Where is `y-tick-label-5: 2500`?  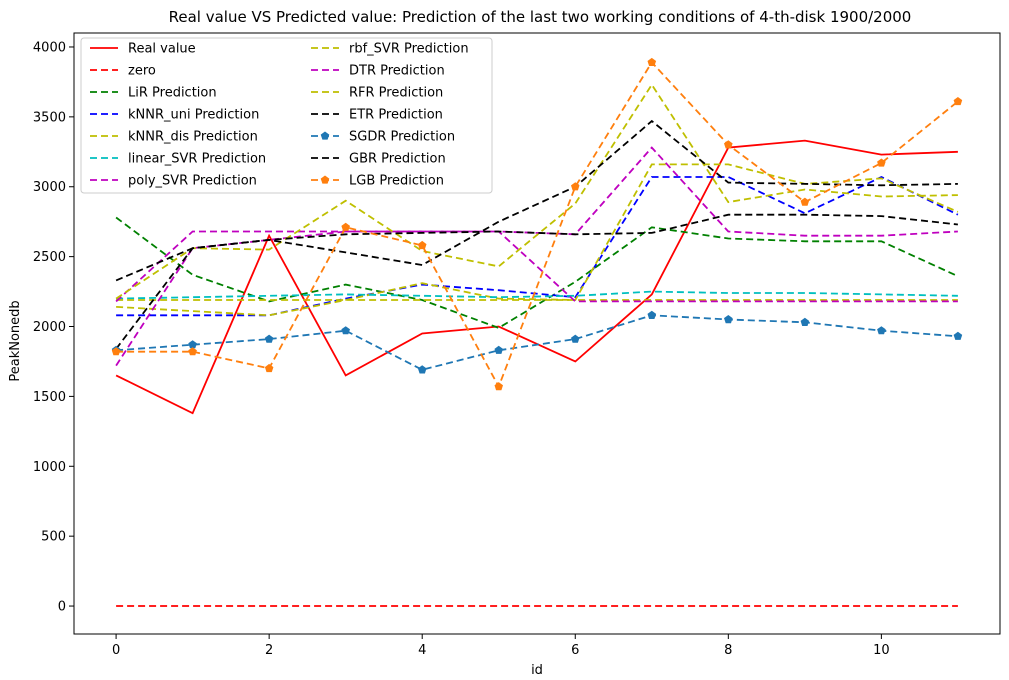
y-tick-label-5: 2500 is located at coordinates (49, 257).